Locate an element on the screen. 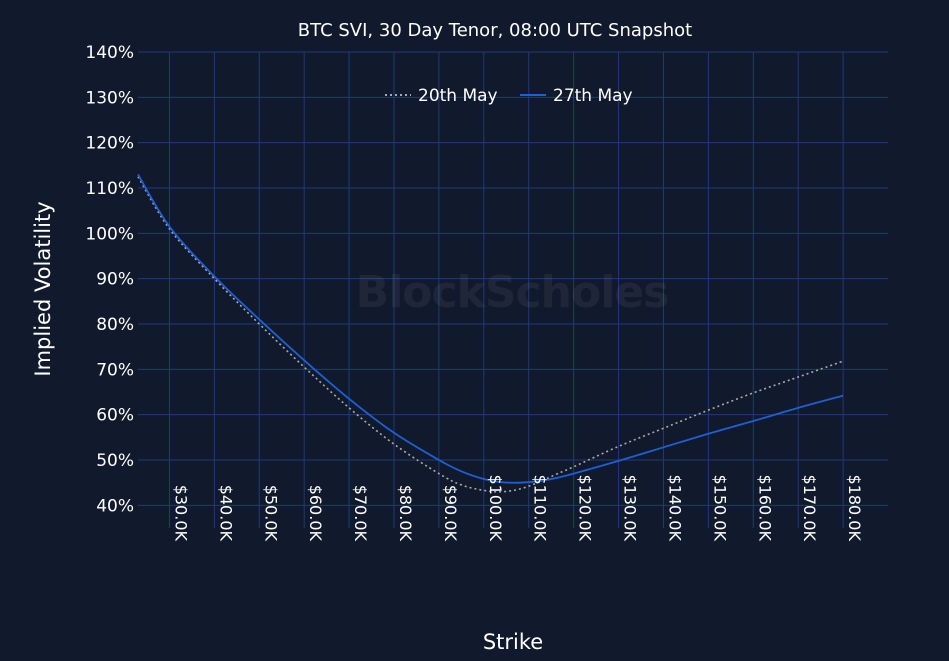 This screenshot has width=949, height=661. y-tick-label: 90% is located at coordinates (115, 280).